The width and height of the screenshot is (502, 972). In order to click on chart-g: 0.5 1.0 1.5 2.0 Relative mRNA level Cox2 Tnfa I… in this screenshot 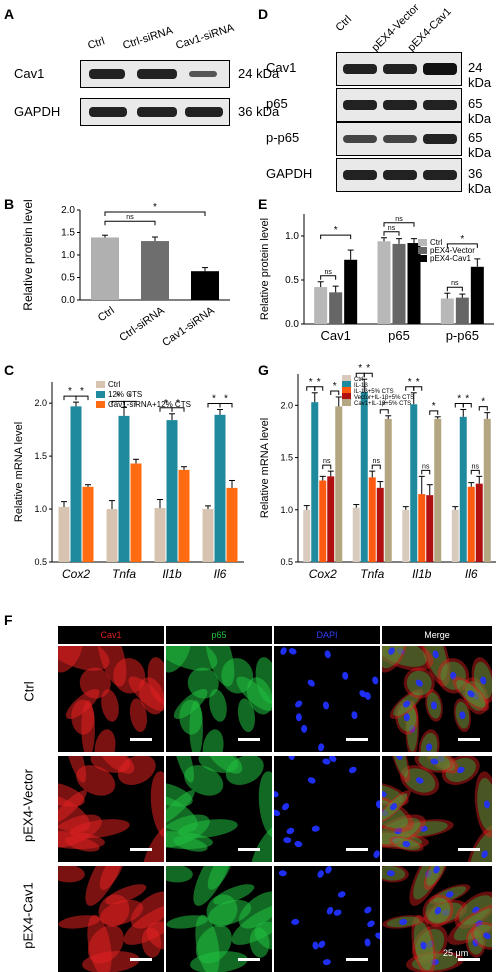, I will do `click(377, 472)`.